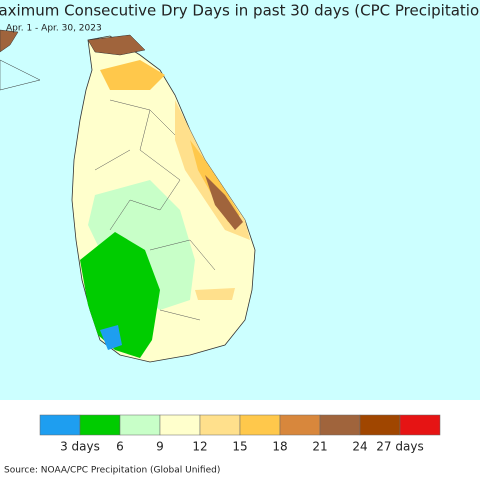 This screenshot has width=480, height=480. I want to click on legend-label: 15, so click(239, 447).